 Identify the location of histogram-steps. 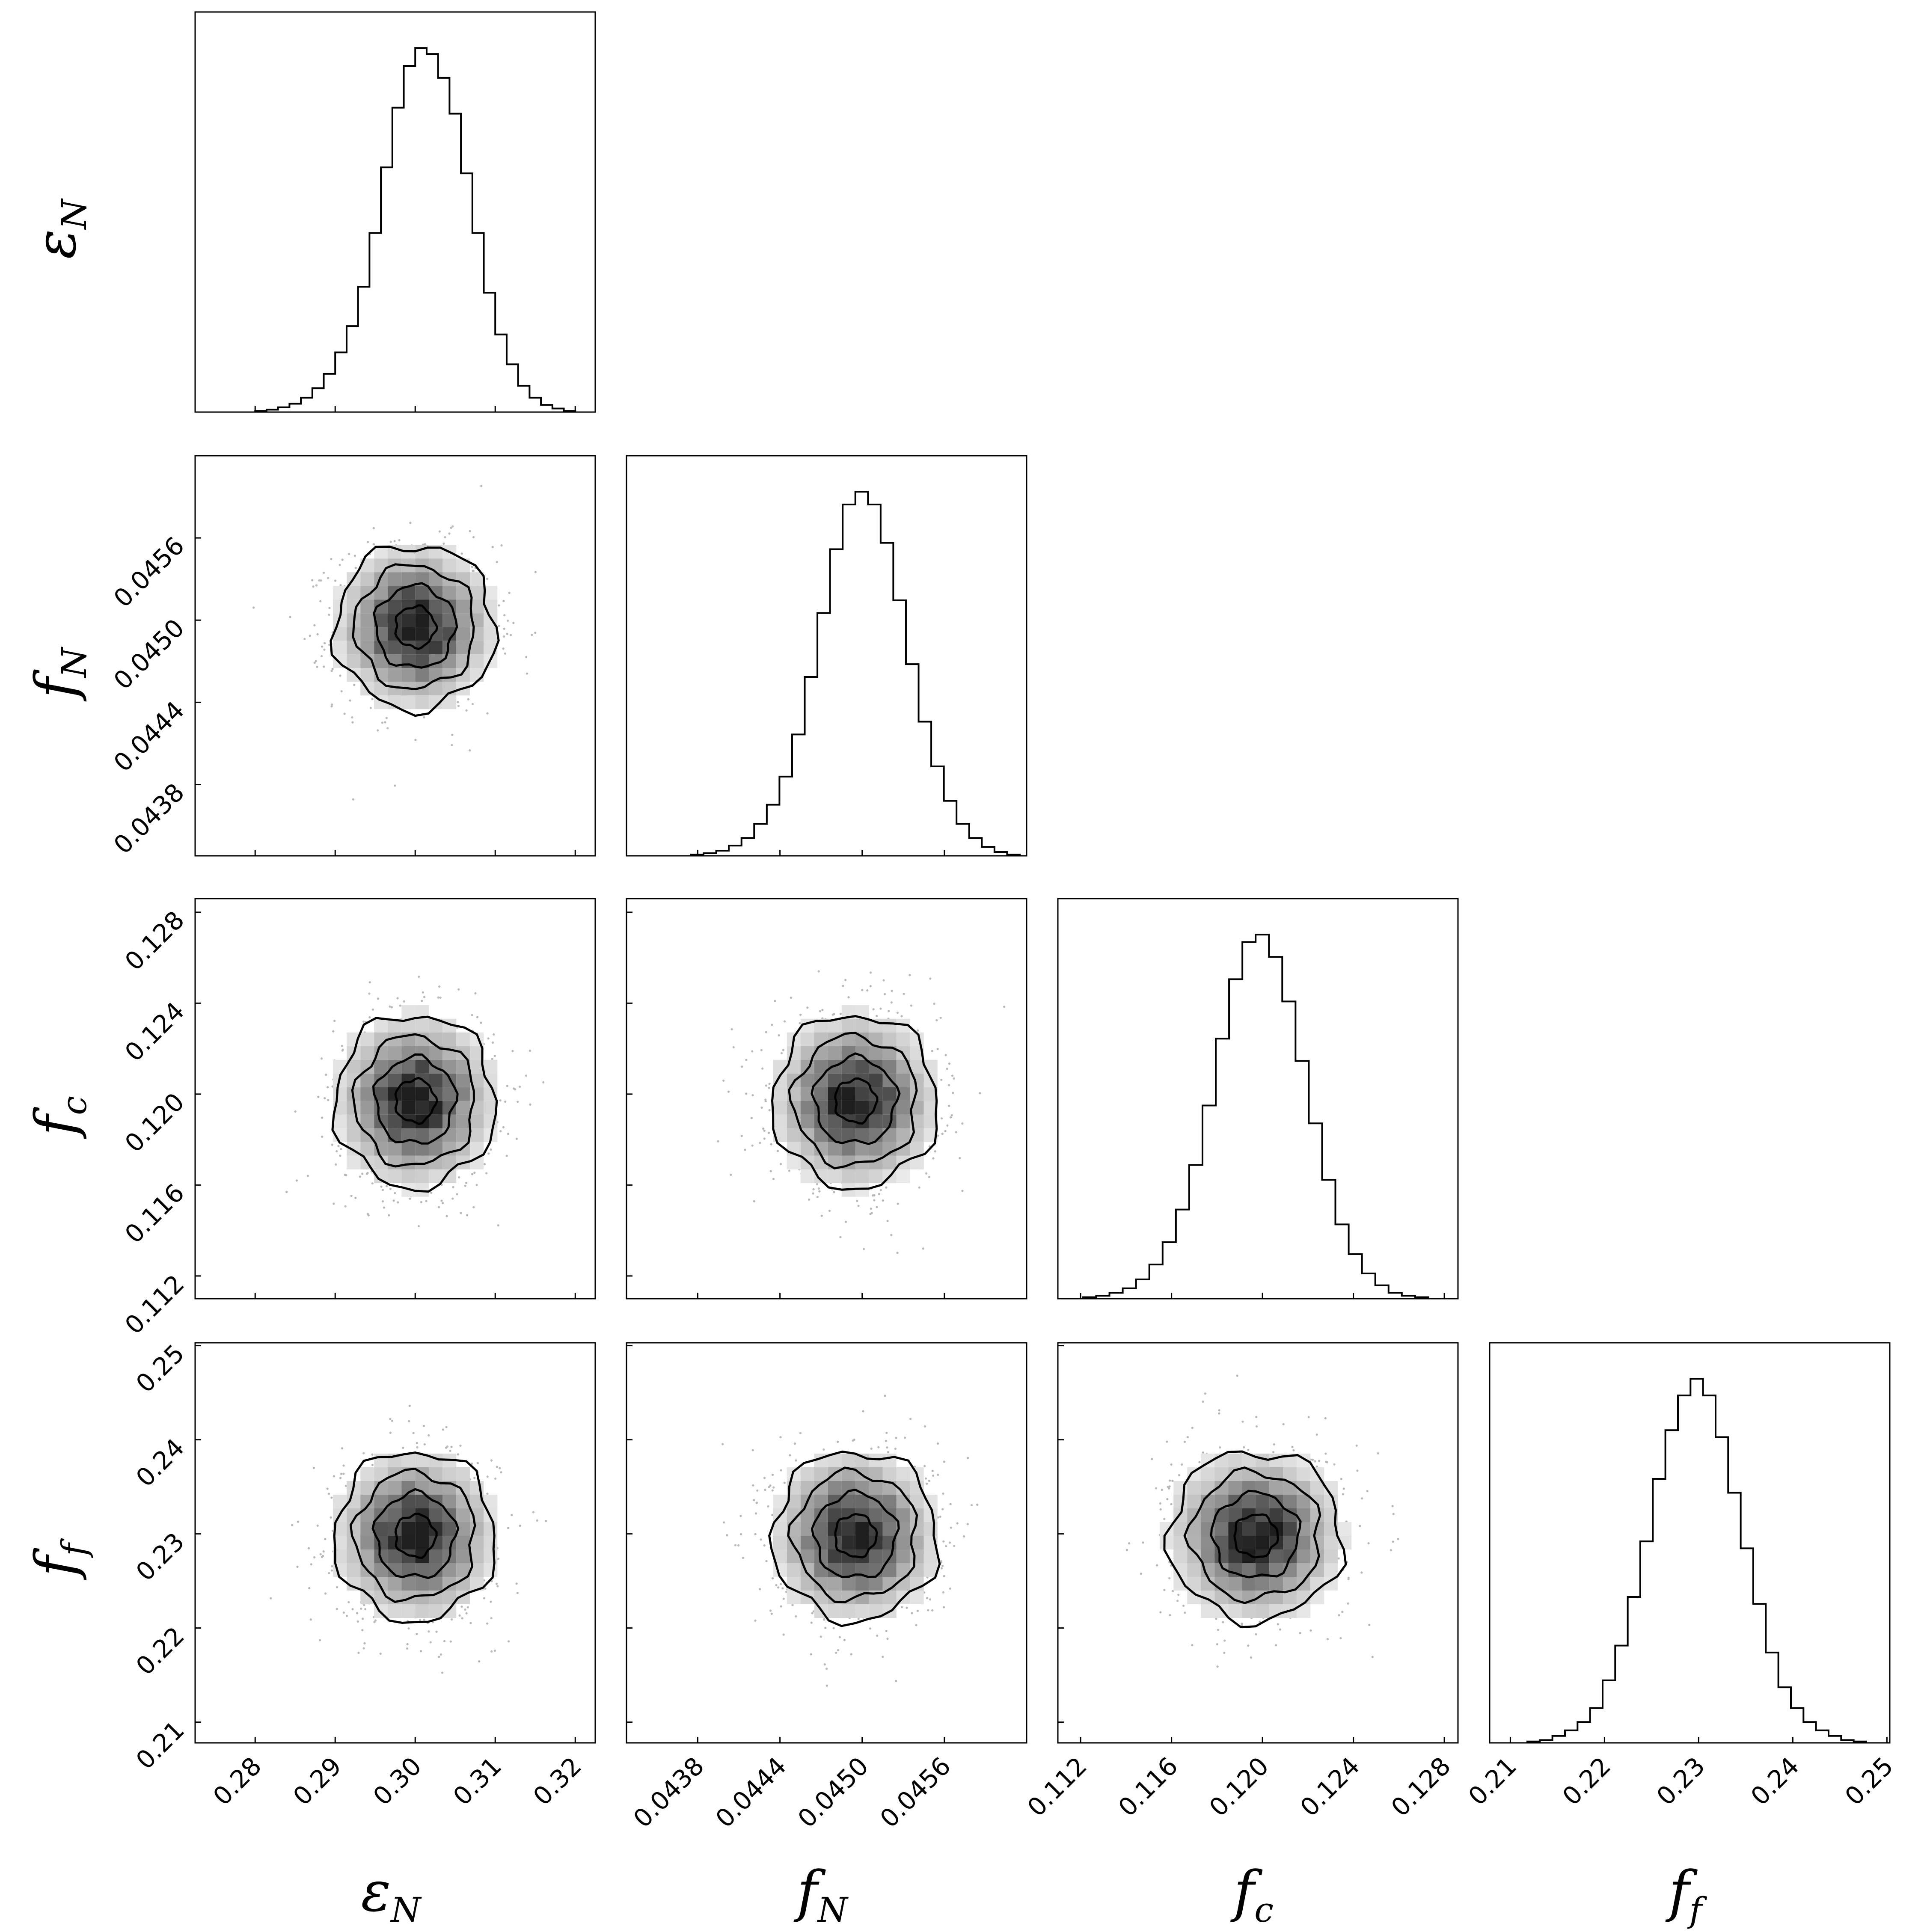
(1696, 1560).